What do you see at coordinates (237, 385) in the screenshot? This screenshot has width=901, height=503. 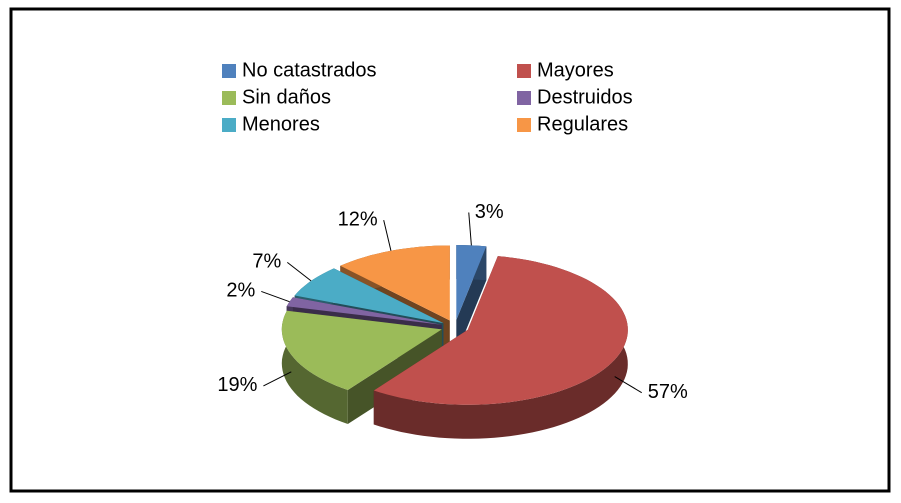 I see `data-label: 19%` at bounding box center [237, 385].